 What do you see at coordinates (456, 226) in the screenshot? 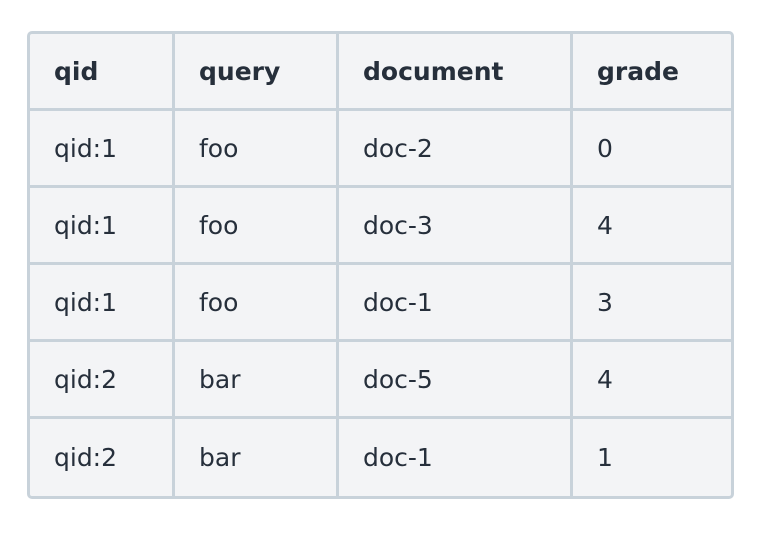
I see `cell-document: doc-3` at bounding box center [456, 226].